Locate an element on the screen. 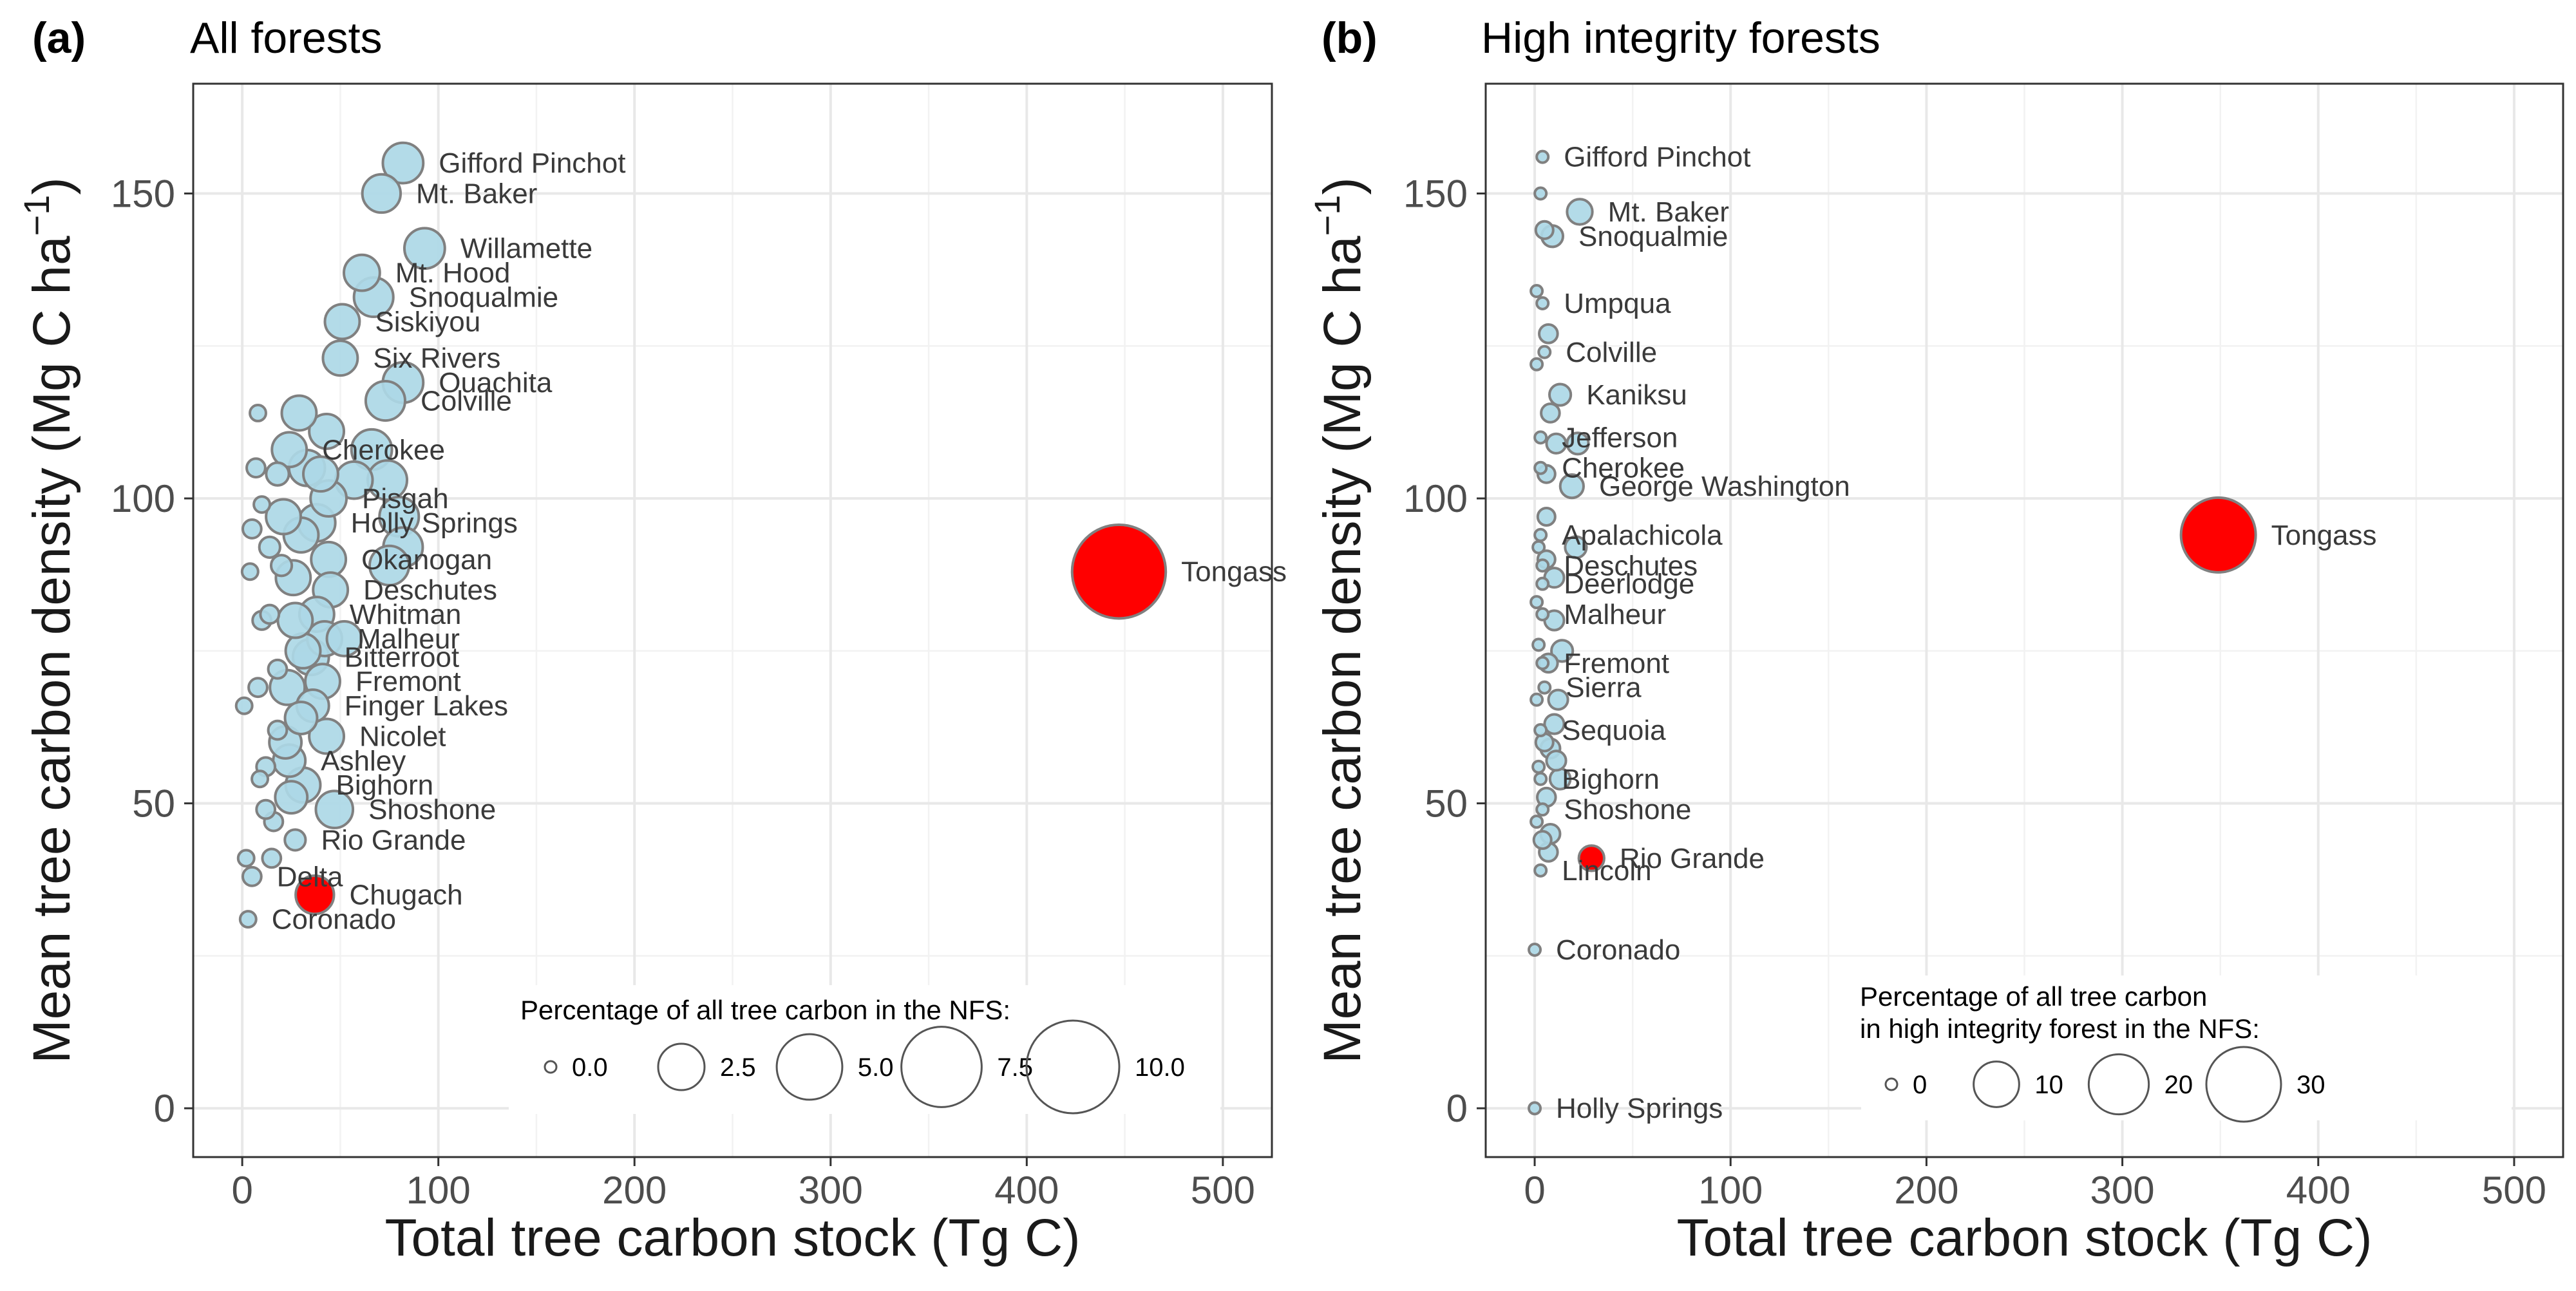  y-tick-label: 150 is located at coordinates (143, 193).